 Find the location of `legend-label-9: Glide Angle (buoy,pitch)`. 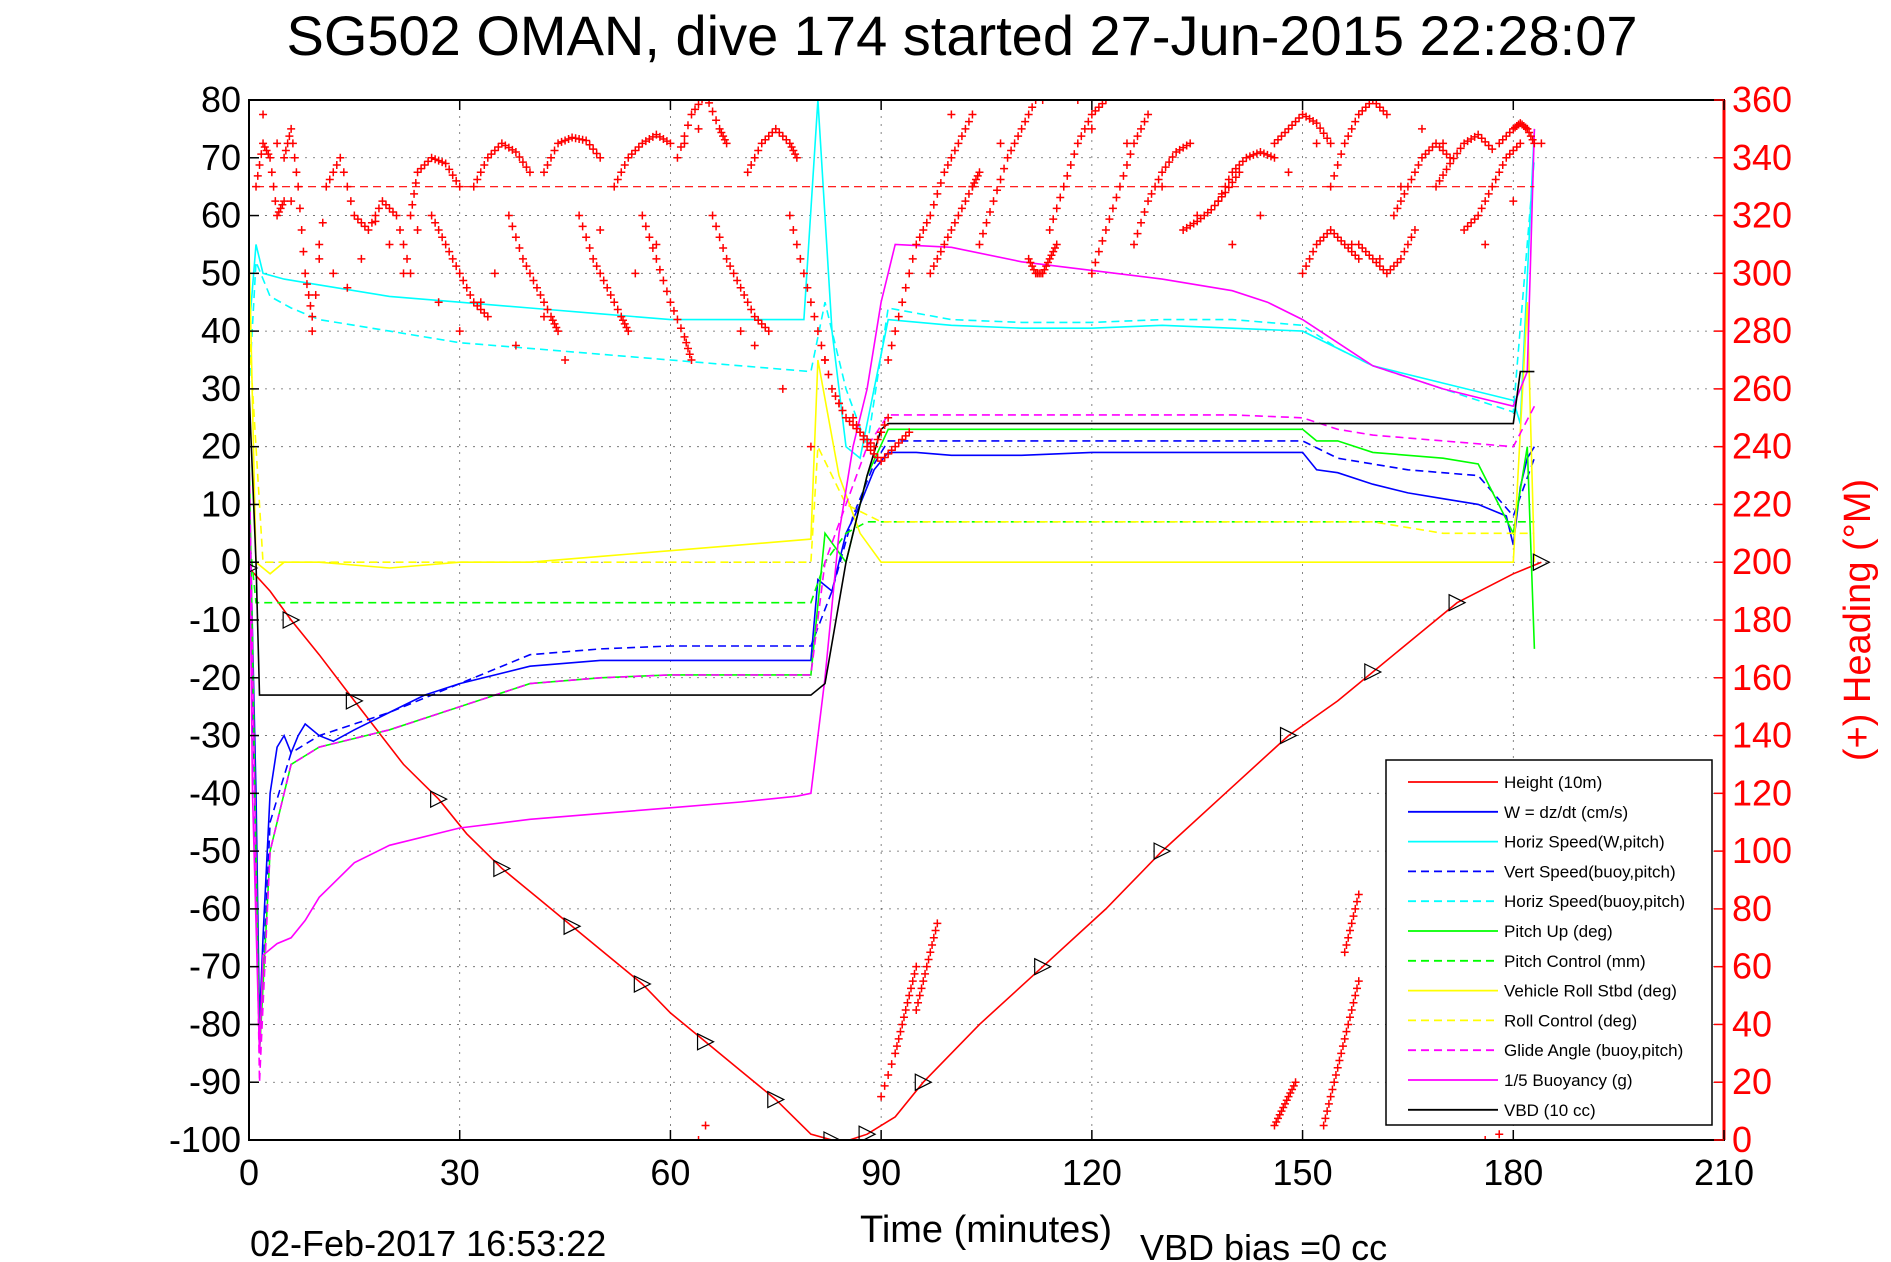

legend-label-9: Glide Angle (buoy,pitch) is located at coordinates (1593, 1050).